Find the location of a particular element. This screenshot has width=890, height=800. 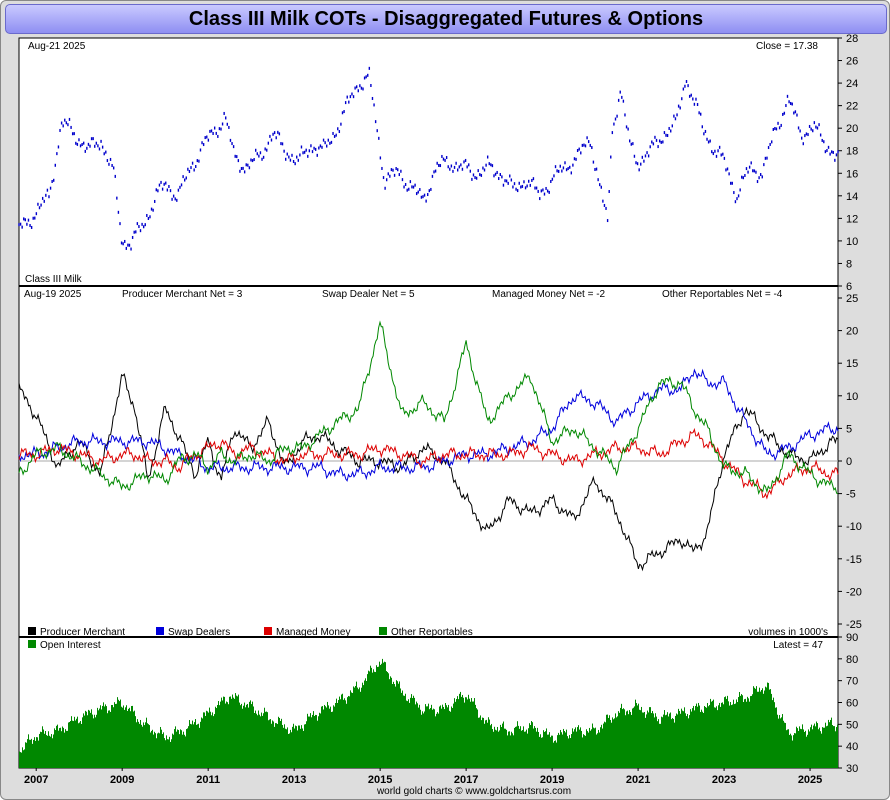

y-tick-label: 6 is located at coordinates (849, 287).